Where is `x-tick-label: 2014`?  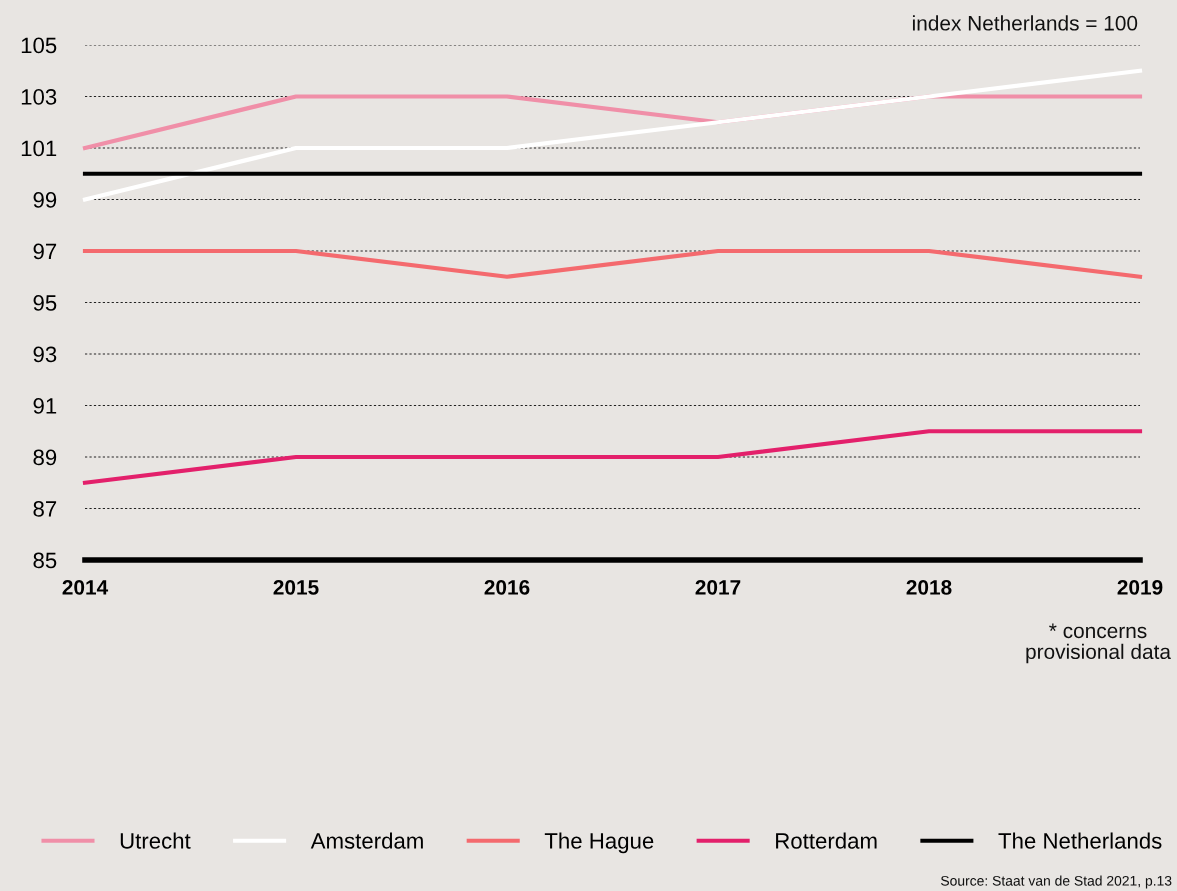
x-tick-label: 2014 is located at coordinates (85, 587).